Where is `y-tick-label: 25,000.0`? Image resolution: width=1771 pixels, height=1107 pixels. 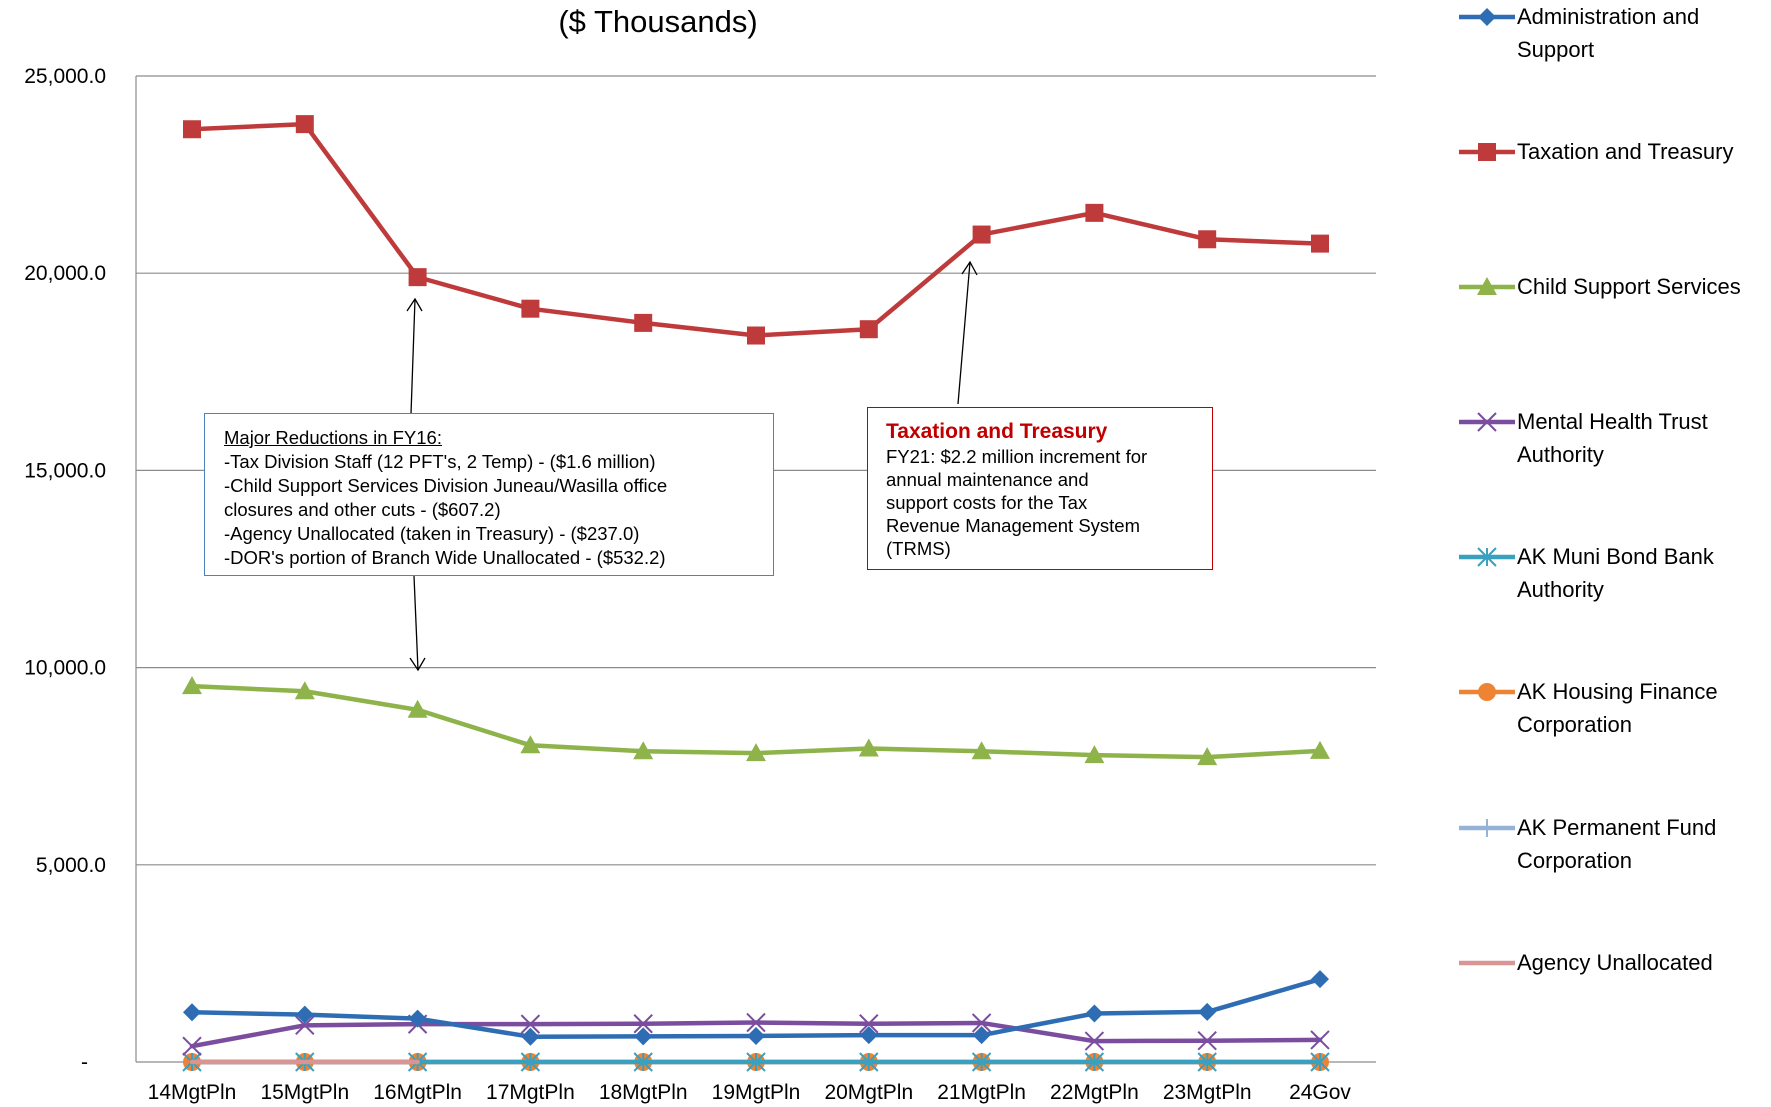 y-tick-label: 25,000.0 is located at coordinates (65, 76).